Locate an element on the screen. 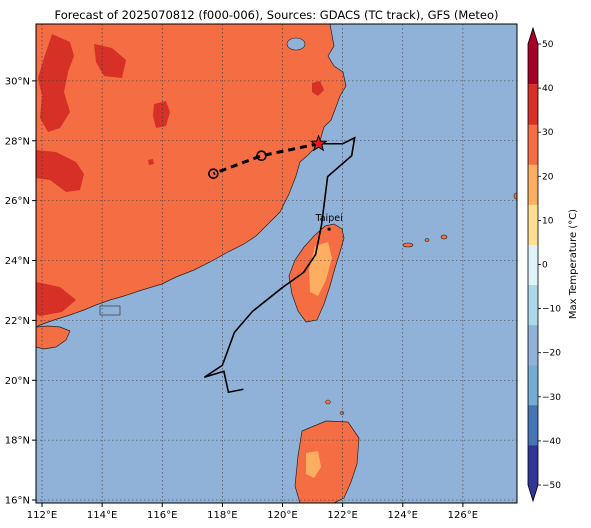  y-tick-label: 18°N is located at coordinates (17, 441).